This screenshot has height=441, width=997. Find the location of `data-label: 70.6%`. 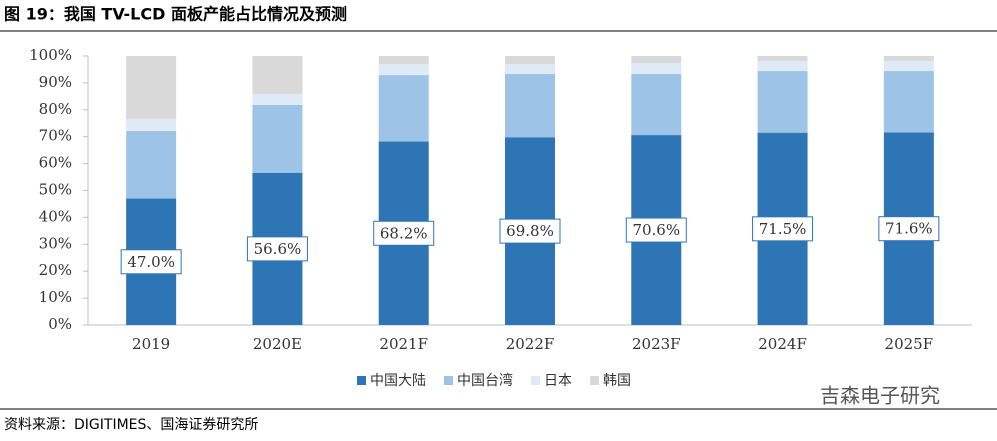

data-label: 70.6% is located at coordinates (656, 230).